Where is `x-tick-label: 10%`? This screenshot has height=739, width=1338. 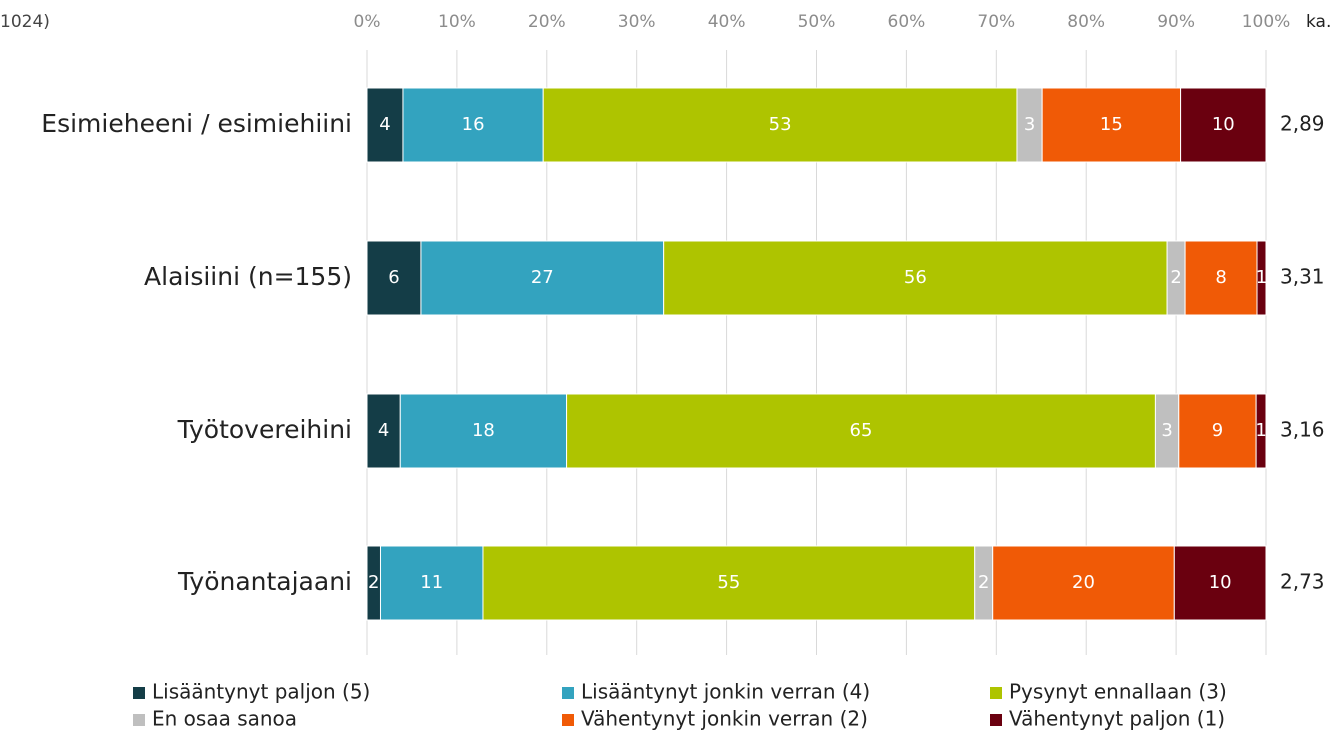
x-tick-label: 10% is located at coordinates (457, 22).